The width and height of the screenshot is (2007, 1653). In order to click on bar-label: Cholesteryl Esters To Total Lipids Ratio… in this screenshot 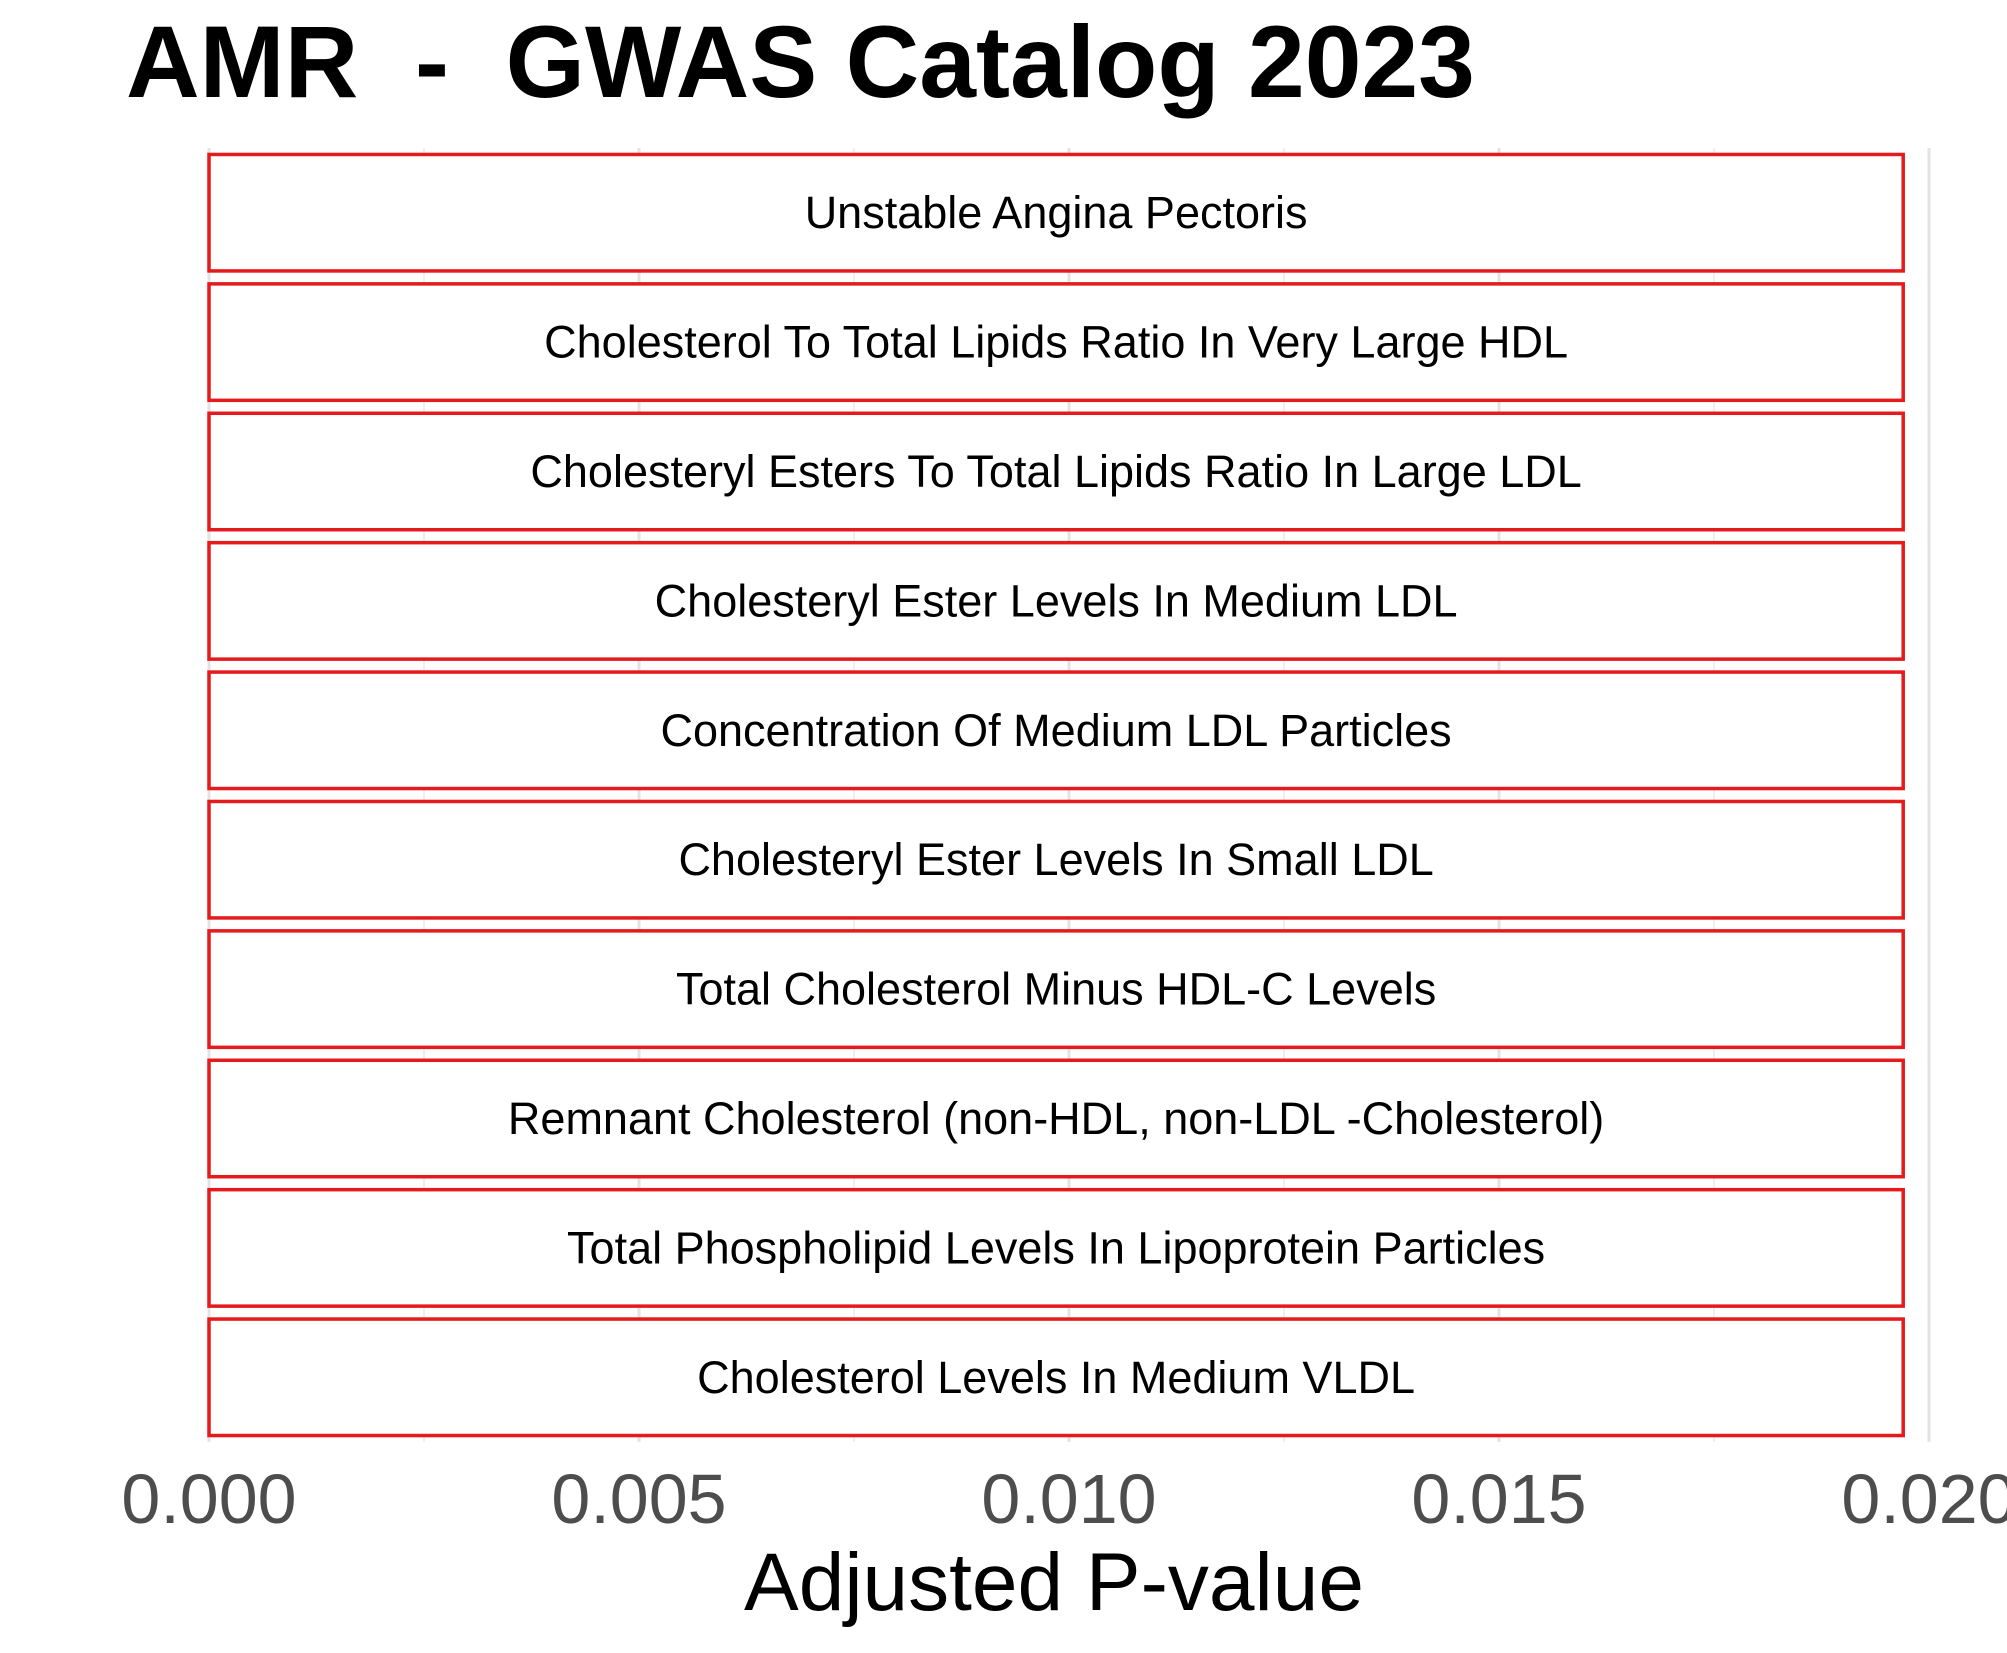, I will do `click(1055, 471)`.